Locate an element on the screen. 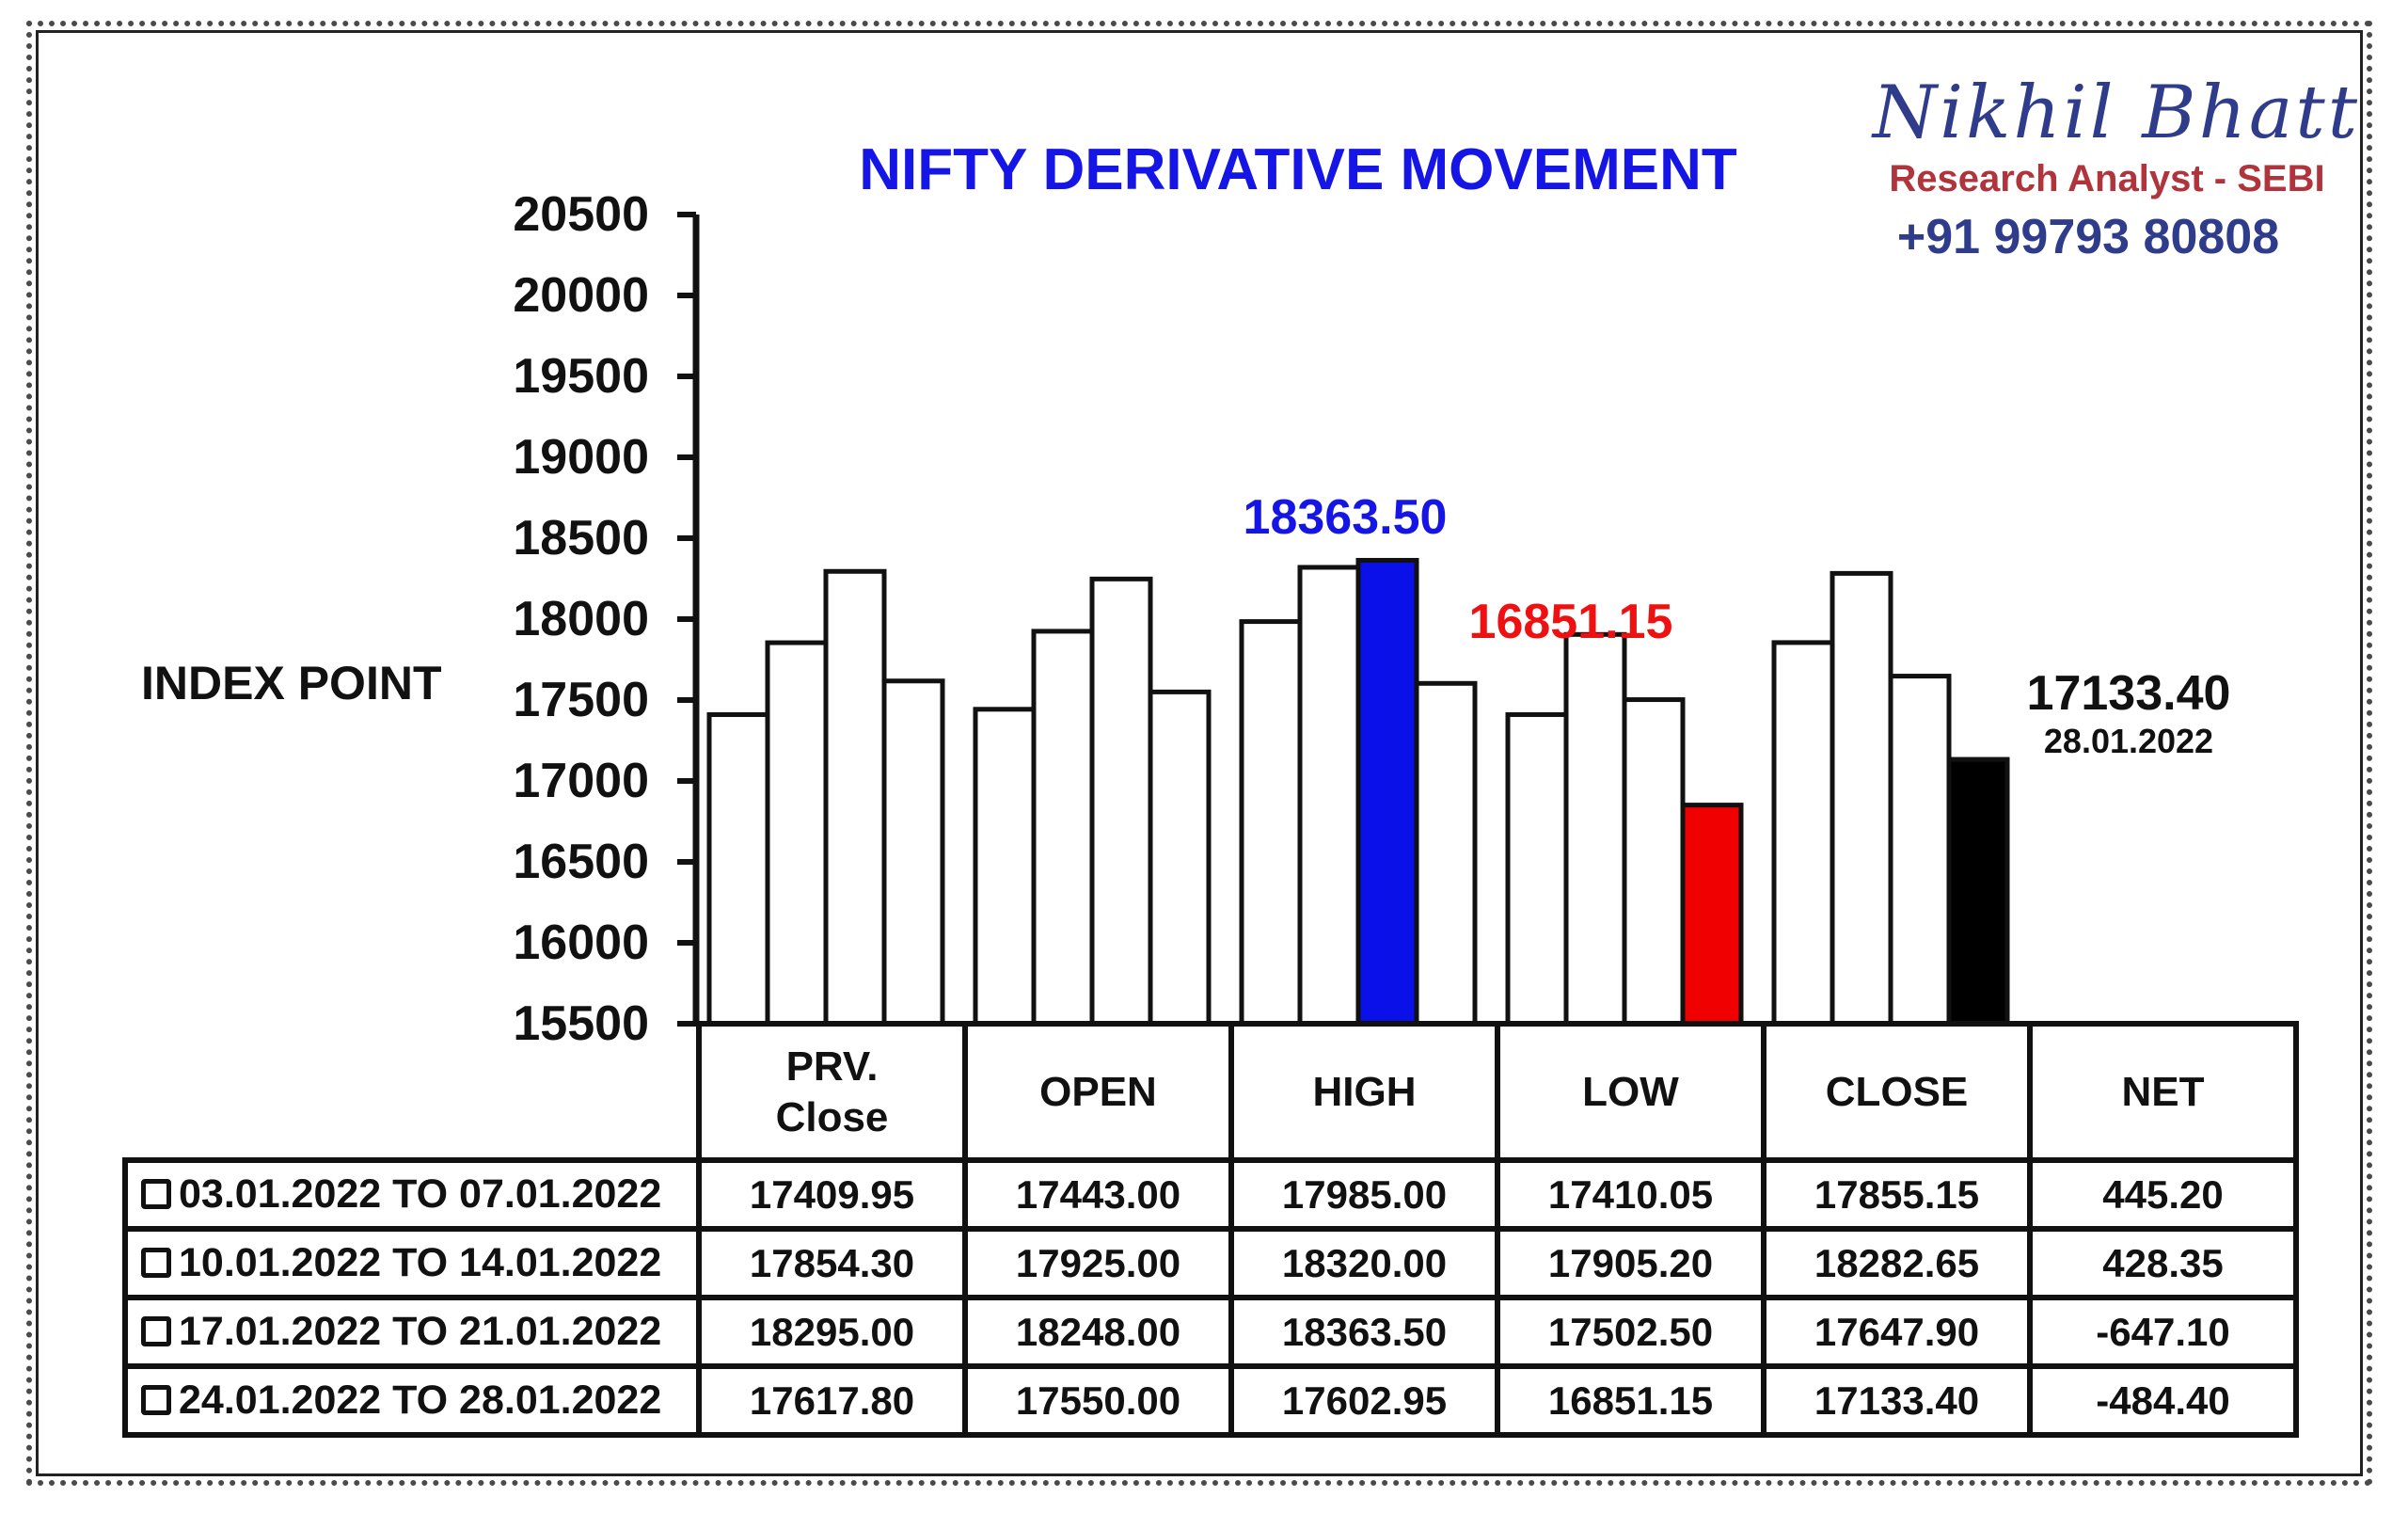 Image resolution: width=2408 pixels, height=1513 pixels. cell-net: 428.35 is located at coordinates (2163, 1263).